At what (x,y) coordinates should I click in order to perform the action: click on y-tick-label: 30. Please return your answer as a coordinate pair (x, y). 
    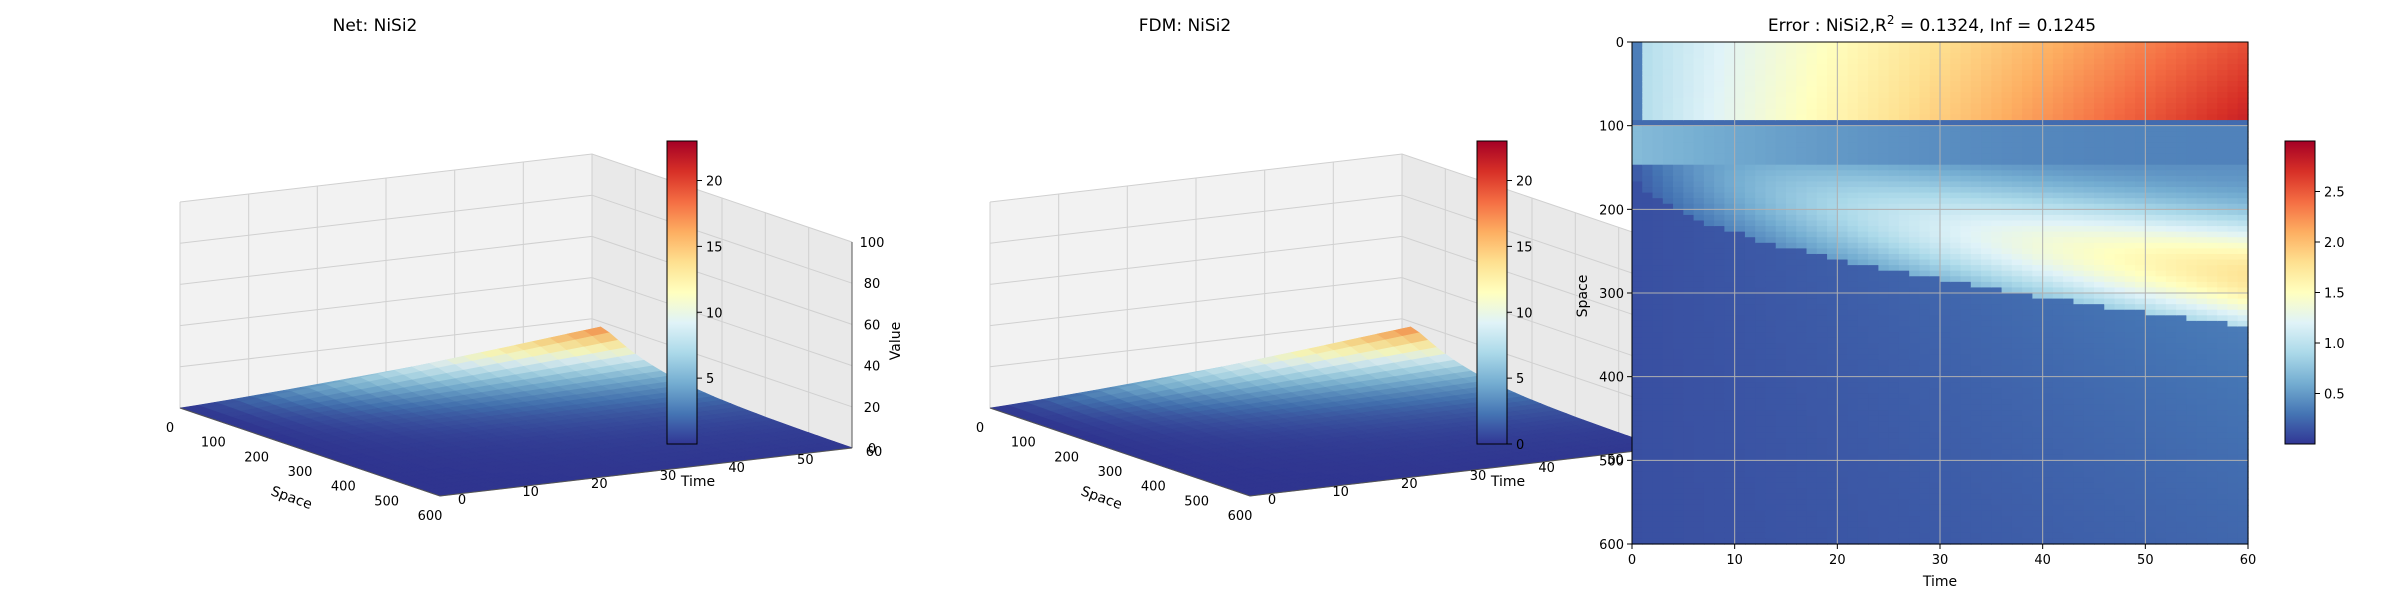
    Looking at the image, I should click on (1478, 476).